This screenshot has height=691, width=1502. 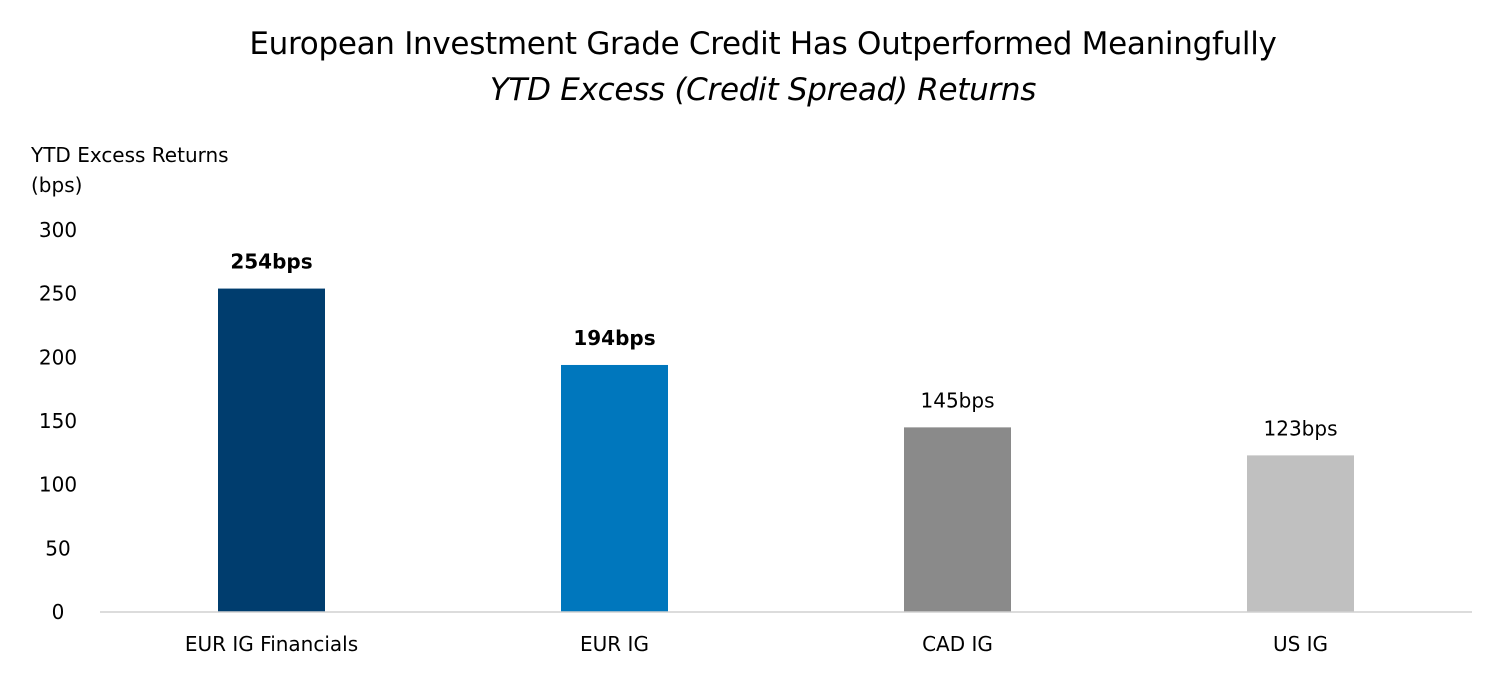 What do you see at coordinates (271, 644) in the screenshot?
I see `x-tick-label: EUR IG Financials` at bounding box center [271, 644].